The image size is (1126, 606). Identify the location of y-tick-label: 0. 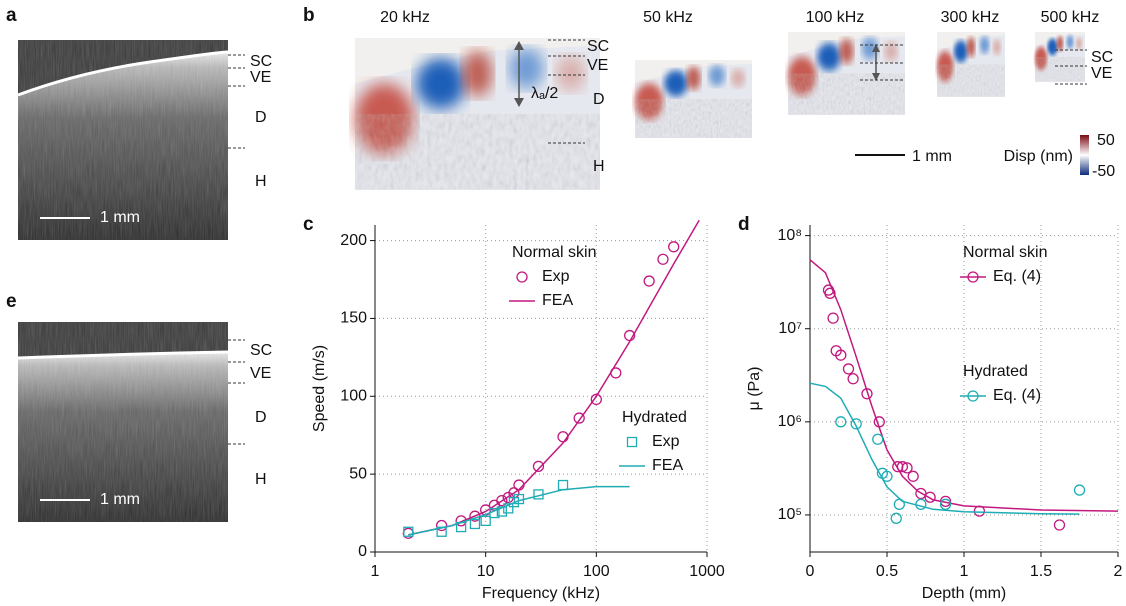
(362, 551).